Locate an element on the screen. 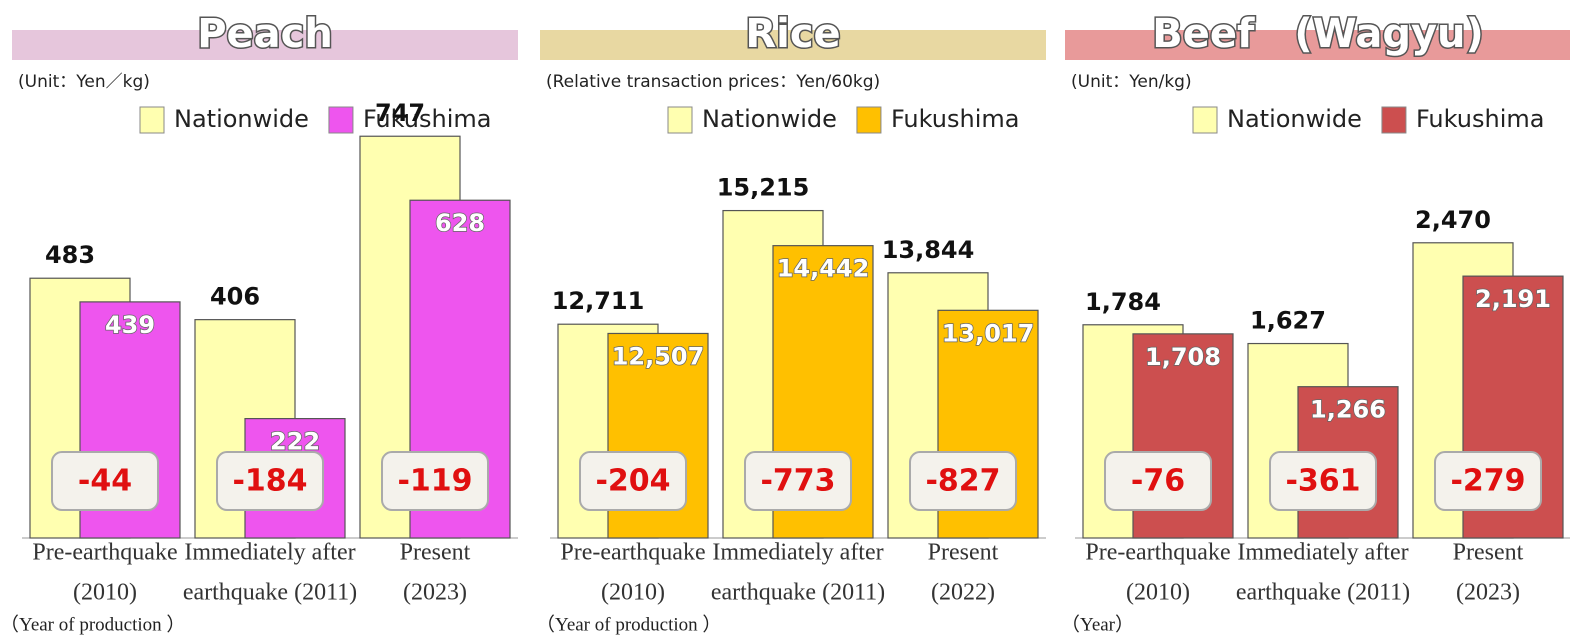  difference-label: -361 is located at coordinates (1322, 481).